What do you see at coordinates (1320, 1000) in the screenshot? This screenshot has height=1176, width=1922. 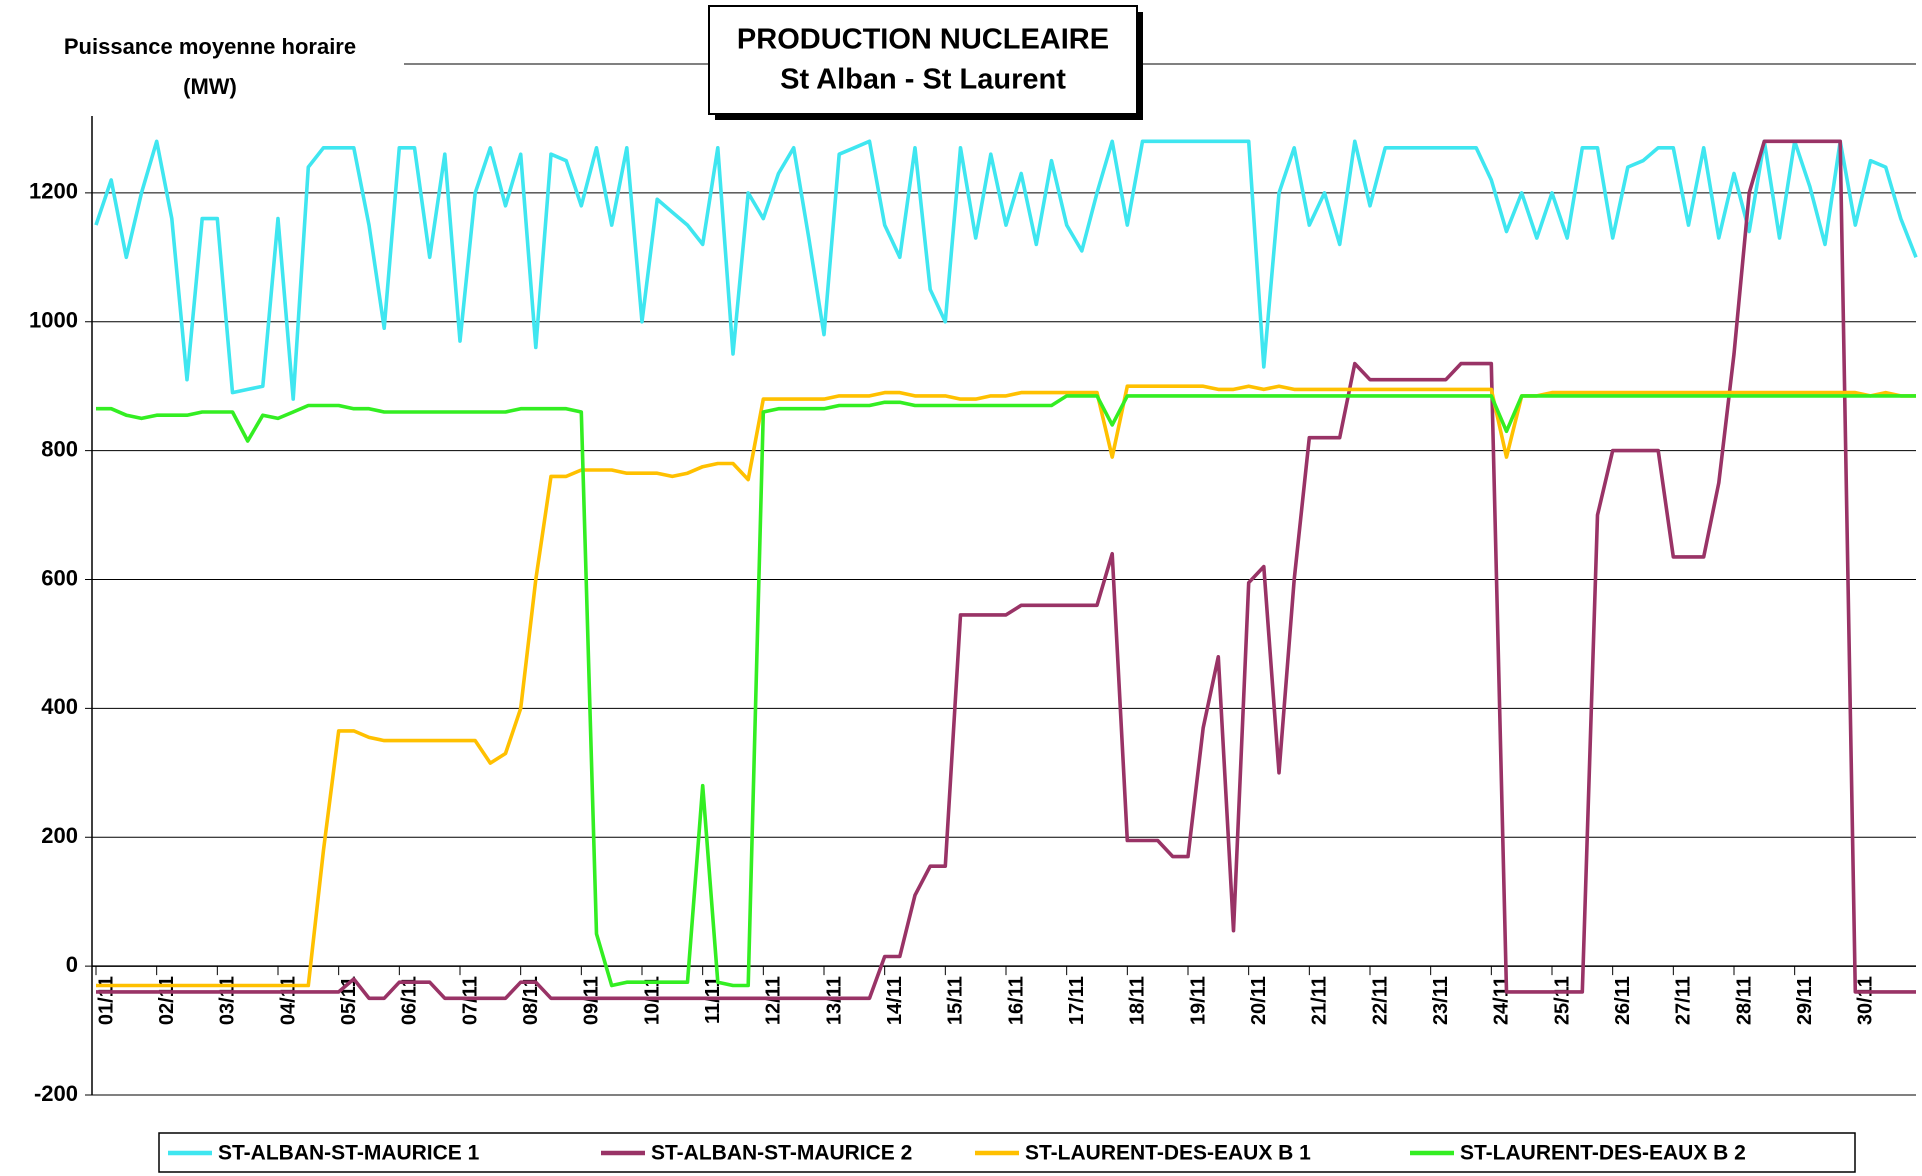 I see `x-tick-label: 21/11` at bounding box center [1320, 1000].